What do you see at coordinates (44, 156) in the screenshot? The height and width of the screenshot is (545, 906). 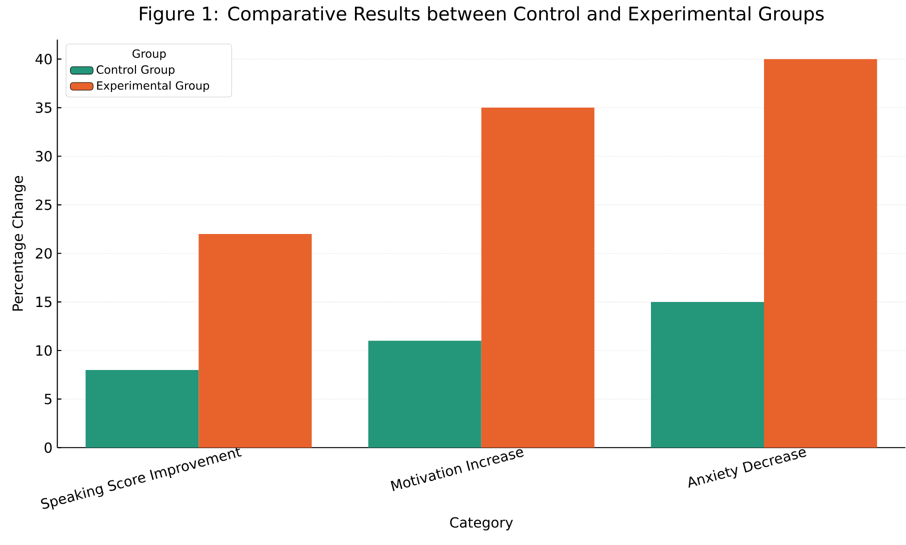 I see `y-tick-label: 30` at bounding box center [44, 156].